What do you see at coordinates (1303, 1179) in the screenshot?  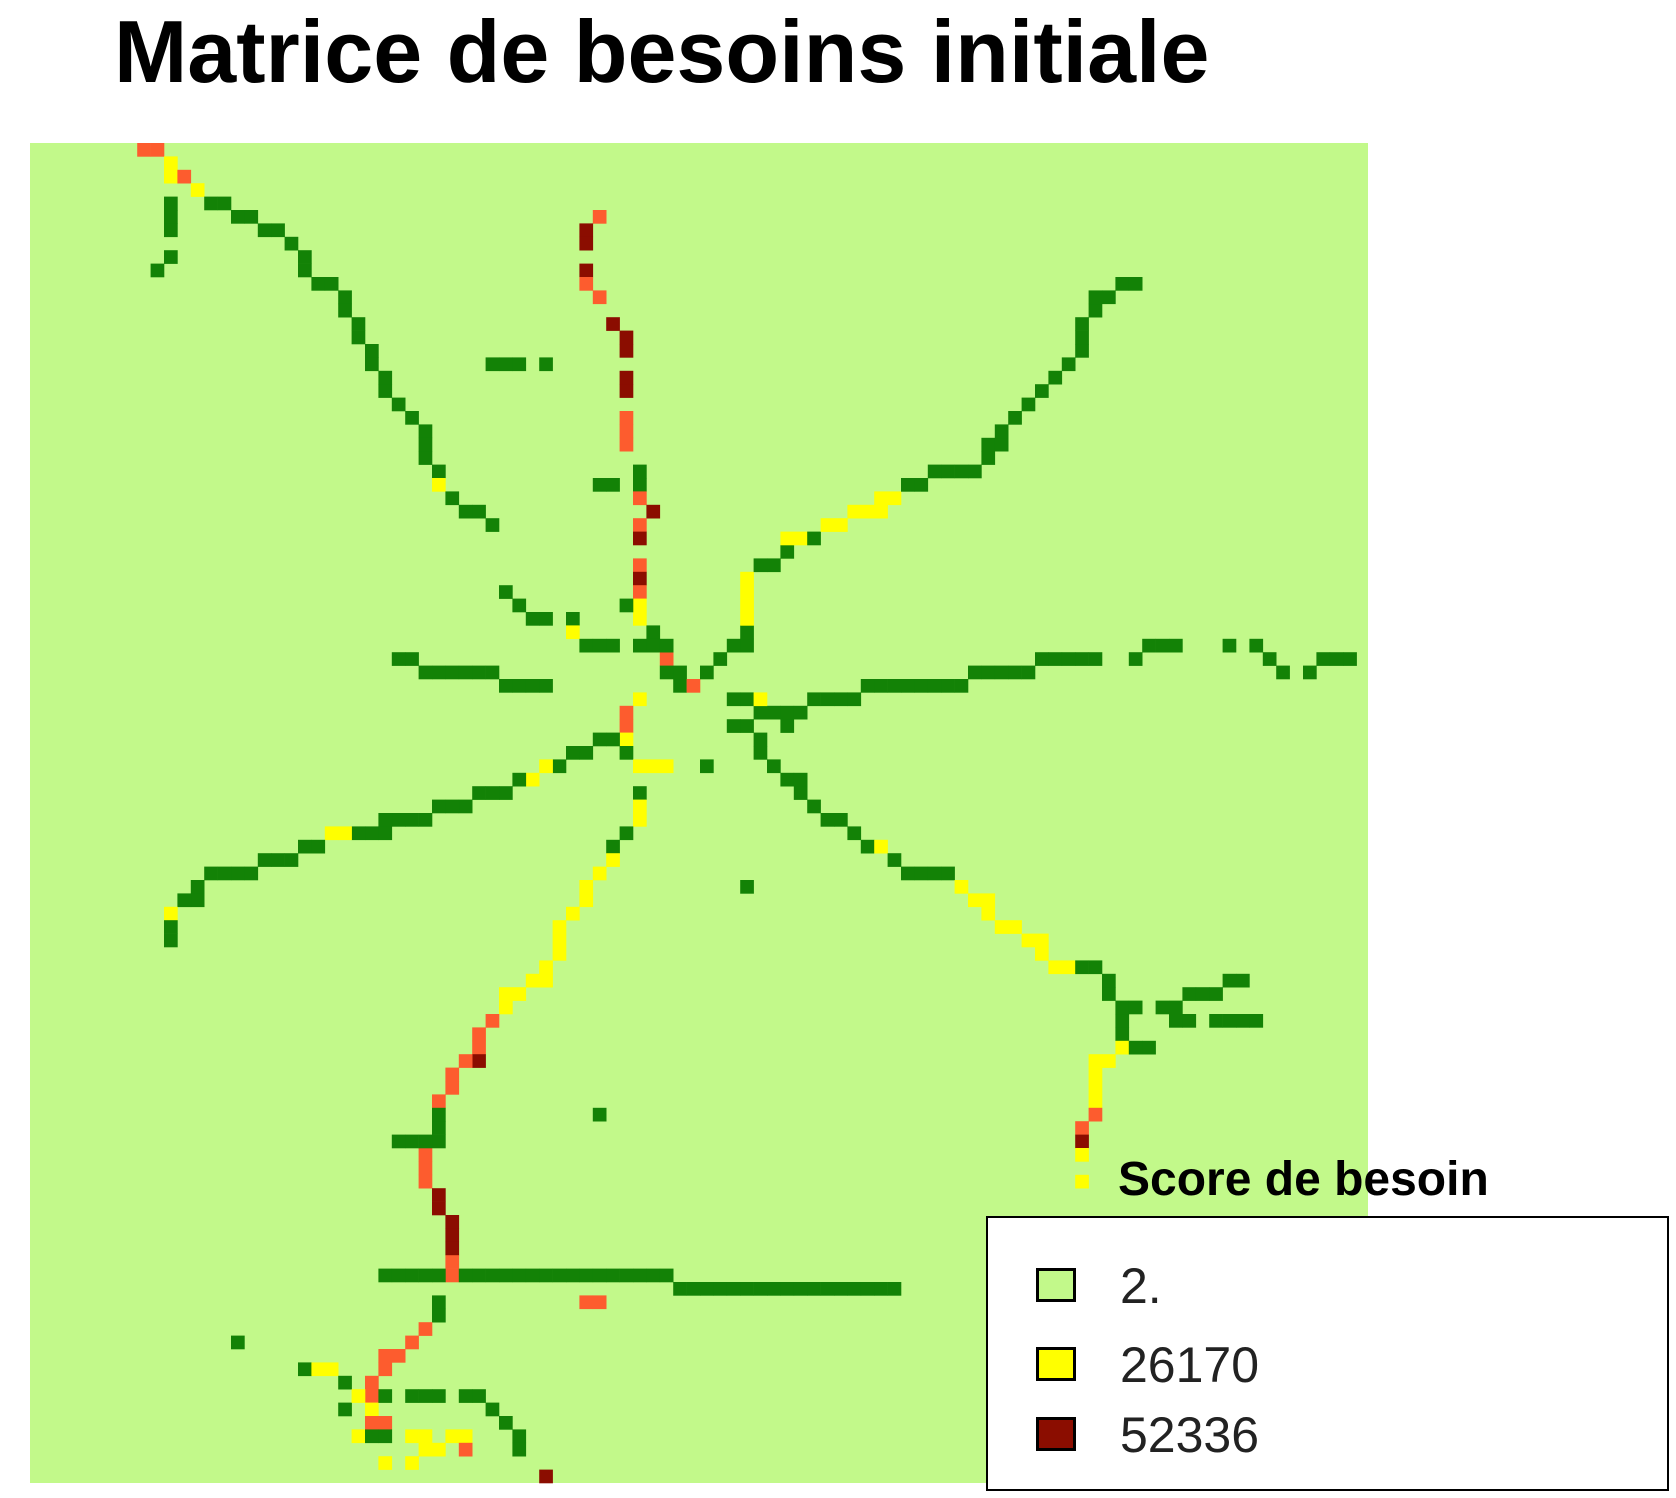 I see `legend-title: Score de besoin` at bounding box center [1303, 1179].